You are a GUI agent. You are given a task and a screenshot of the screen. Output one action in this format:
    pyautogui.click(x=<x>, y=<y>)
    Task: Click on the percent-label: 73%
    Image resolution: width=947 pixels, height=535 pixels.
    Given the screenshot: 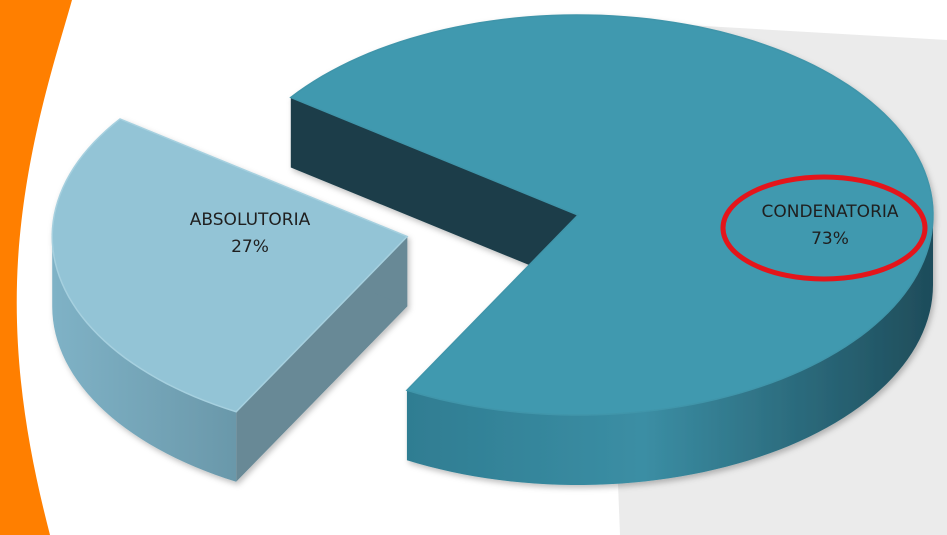 What is the action you would take?
    pyautogui.click(x=830, y=239)
    